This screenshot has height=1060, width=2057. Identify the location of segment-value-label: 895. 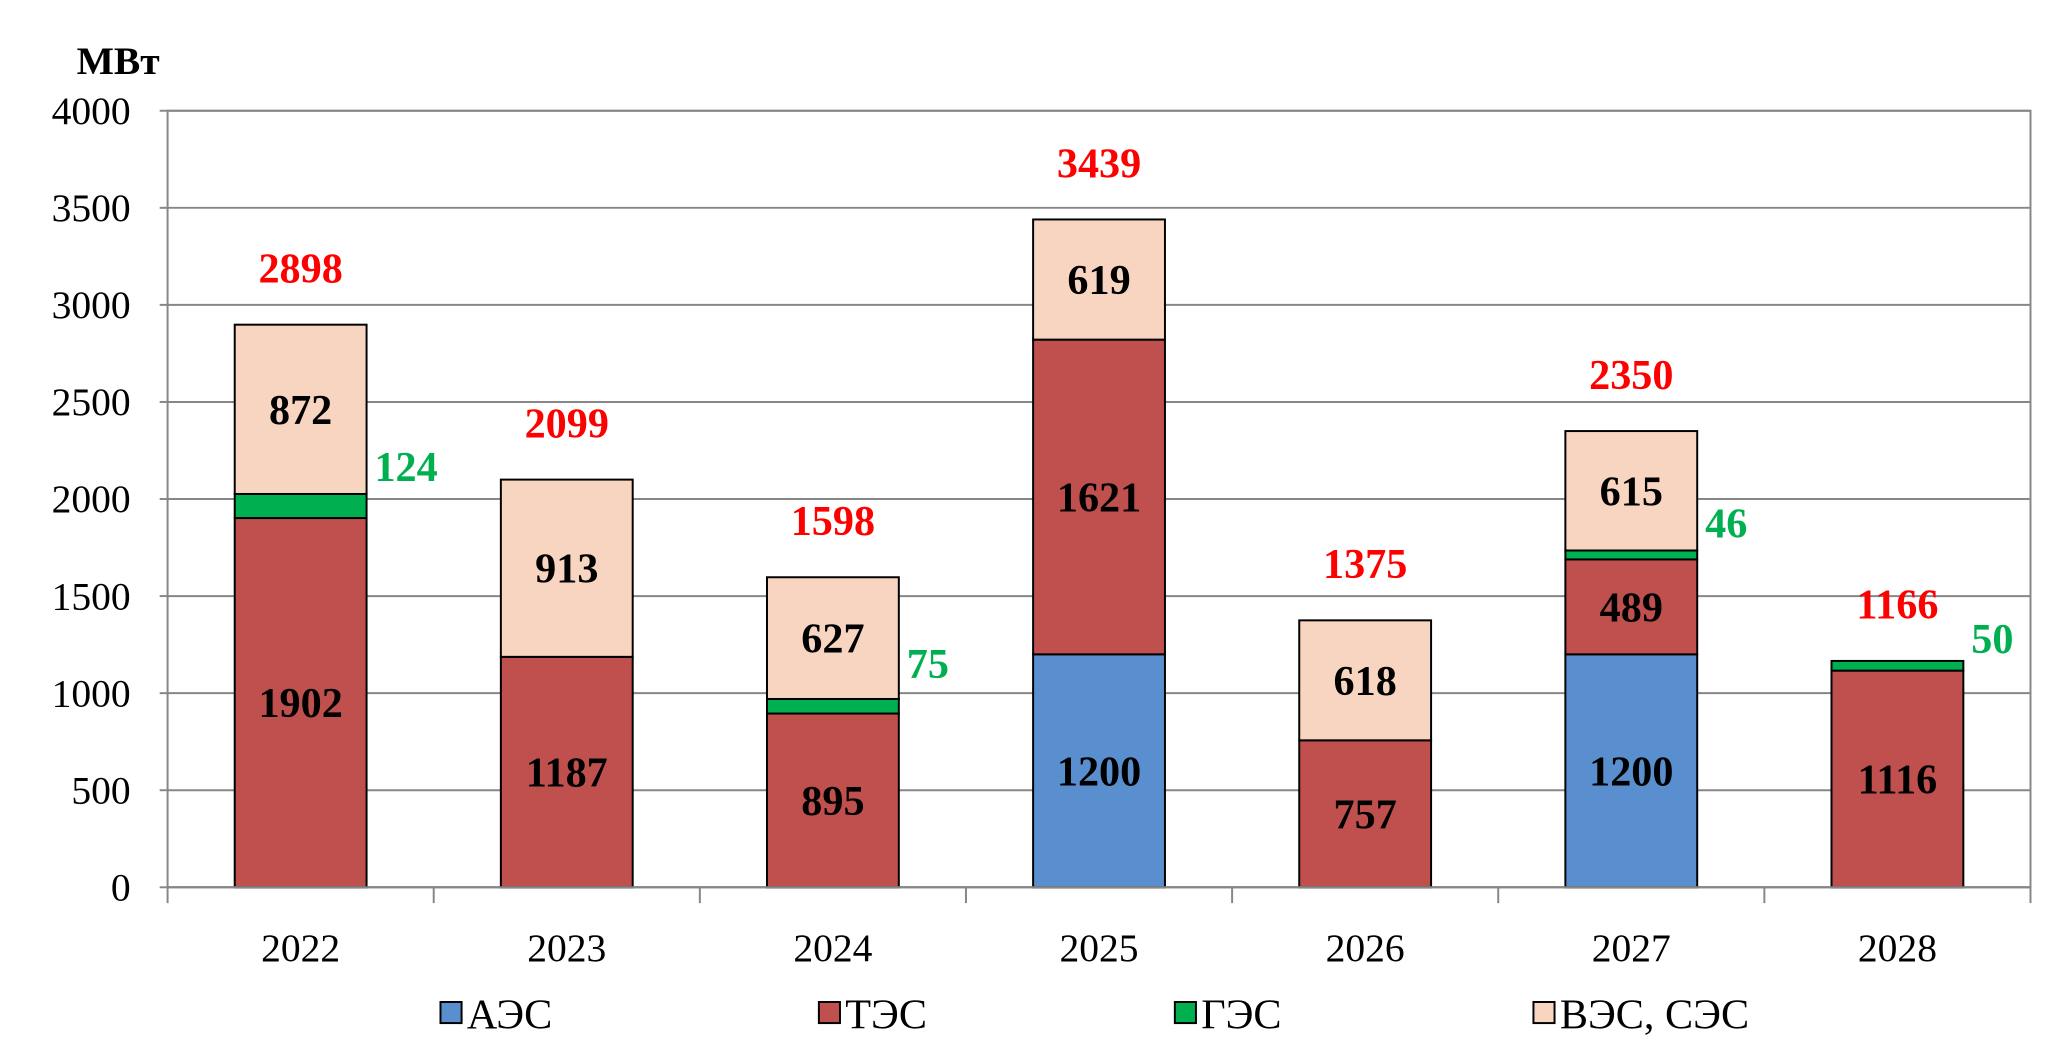
(832, 801).